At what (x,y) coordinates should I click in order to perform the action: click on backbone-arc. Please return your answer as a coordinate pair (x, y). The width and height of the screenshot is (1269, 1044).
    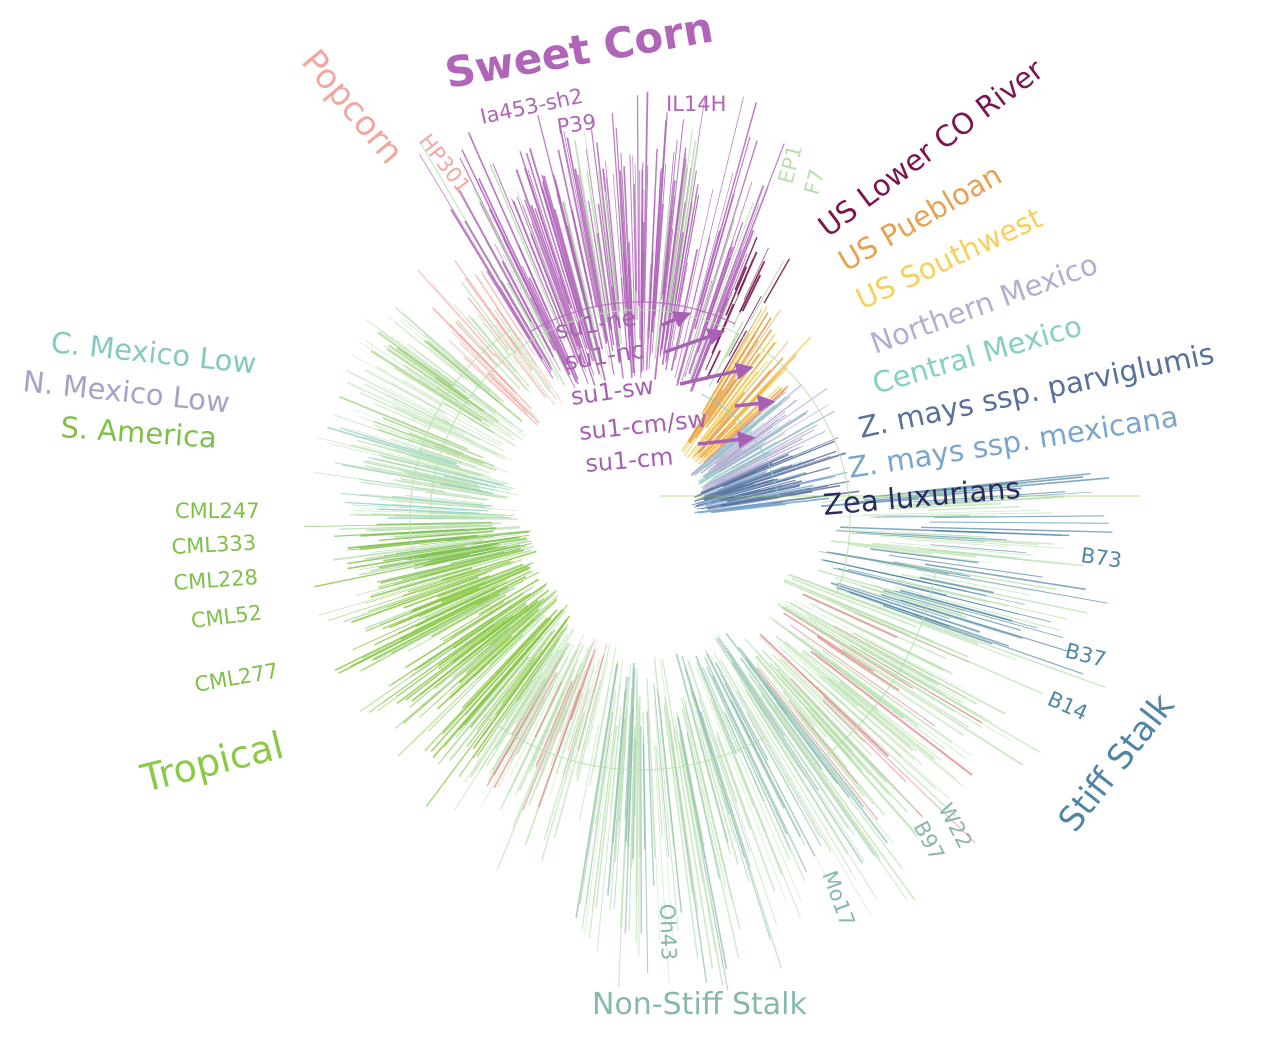
    Looking at the image, I should click on (633, 316).